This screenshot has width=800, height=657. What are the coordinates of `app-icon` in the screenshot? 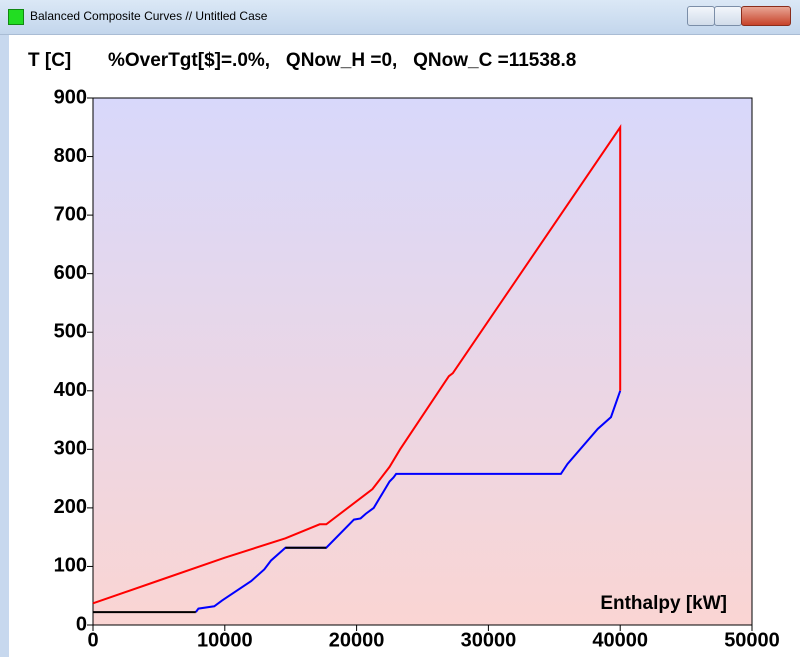 It's located at (16, 17).